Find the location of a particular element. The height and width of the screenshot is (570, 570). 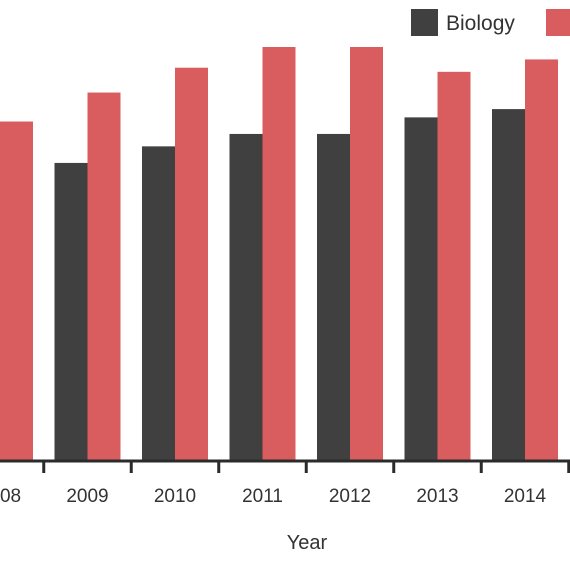

bar-biology-2011 is located at coordinates (246, 297).